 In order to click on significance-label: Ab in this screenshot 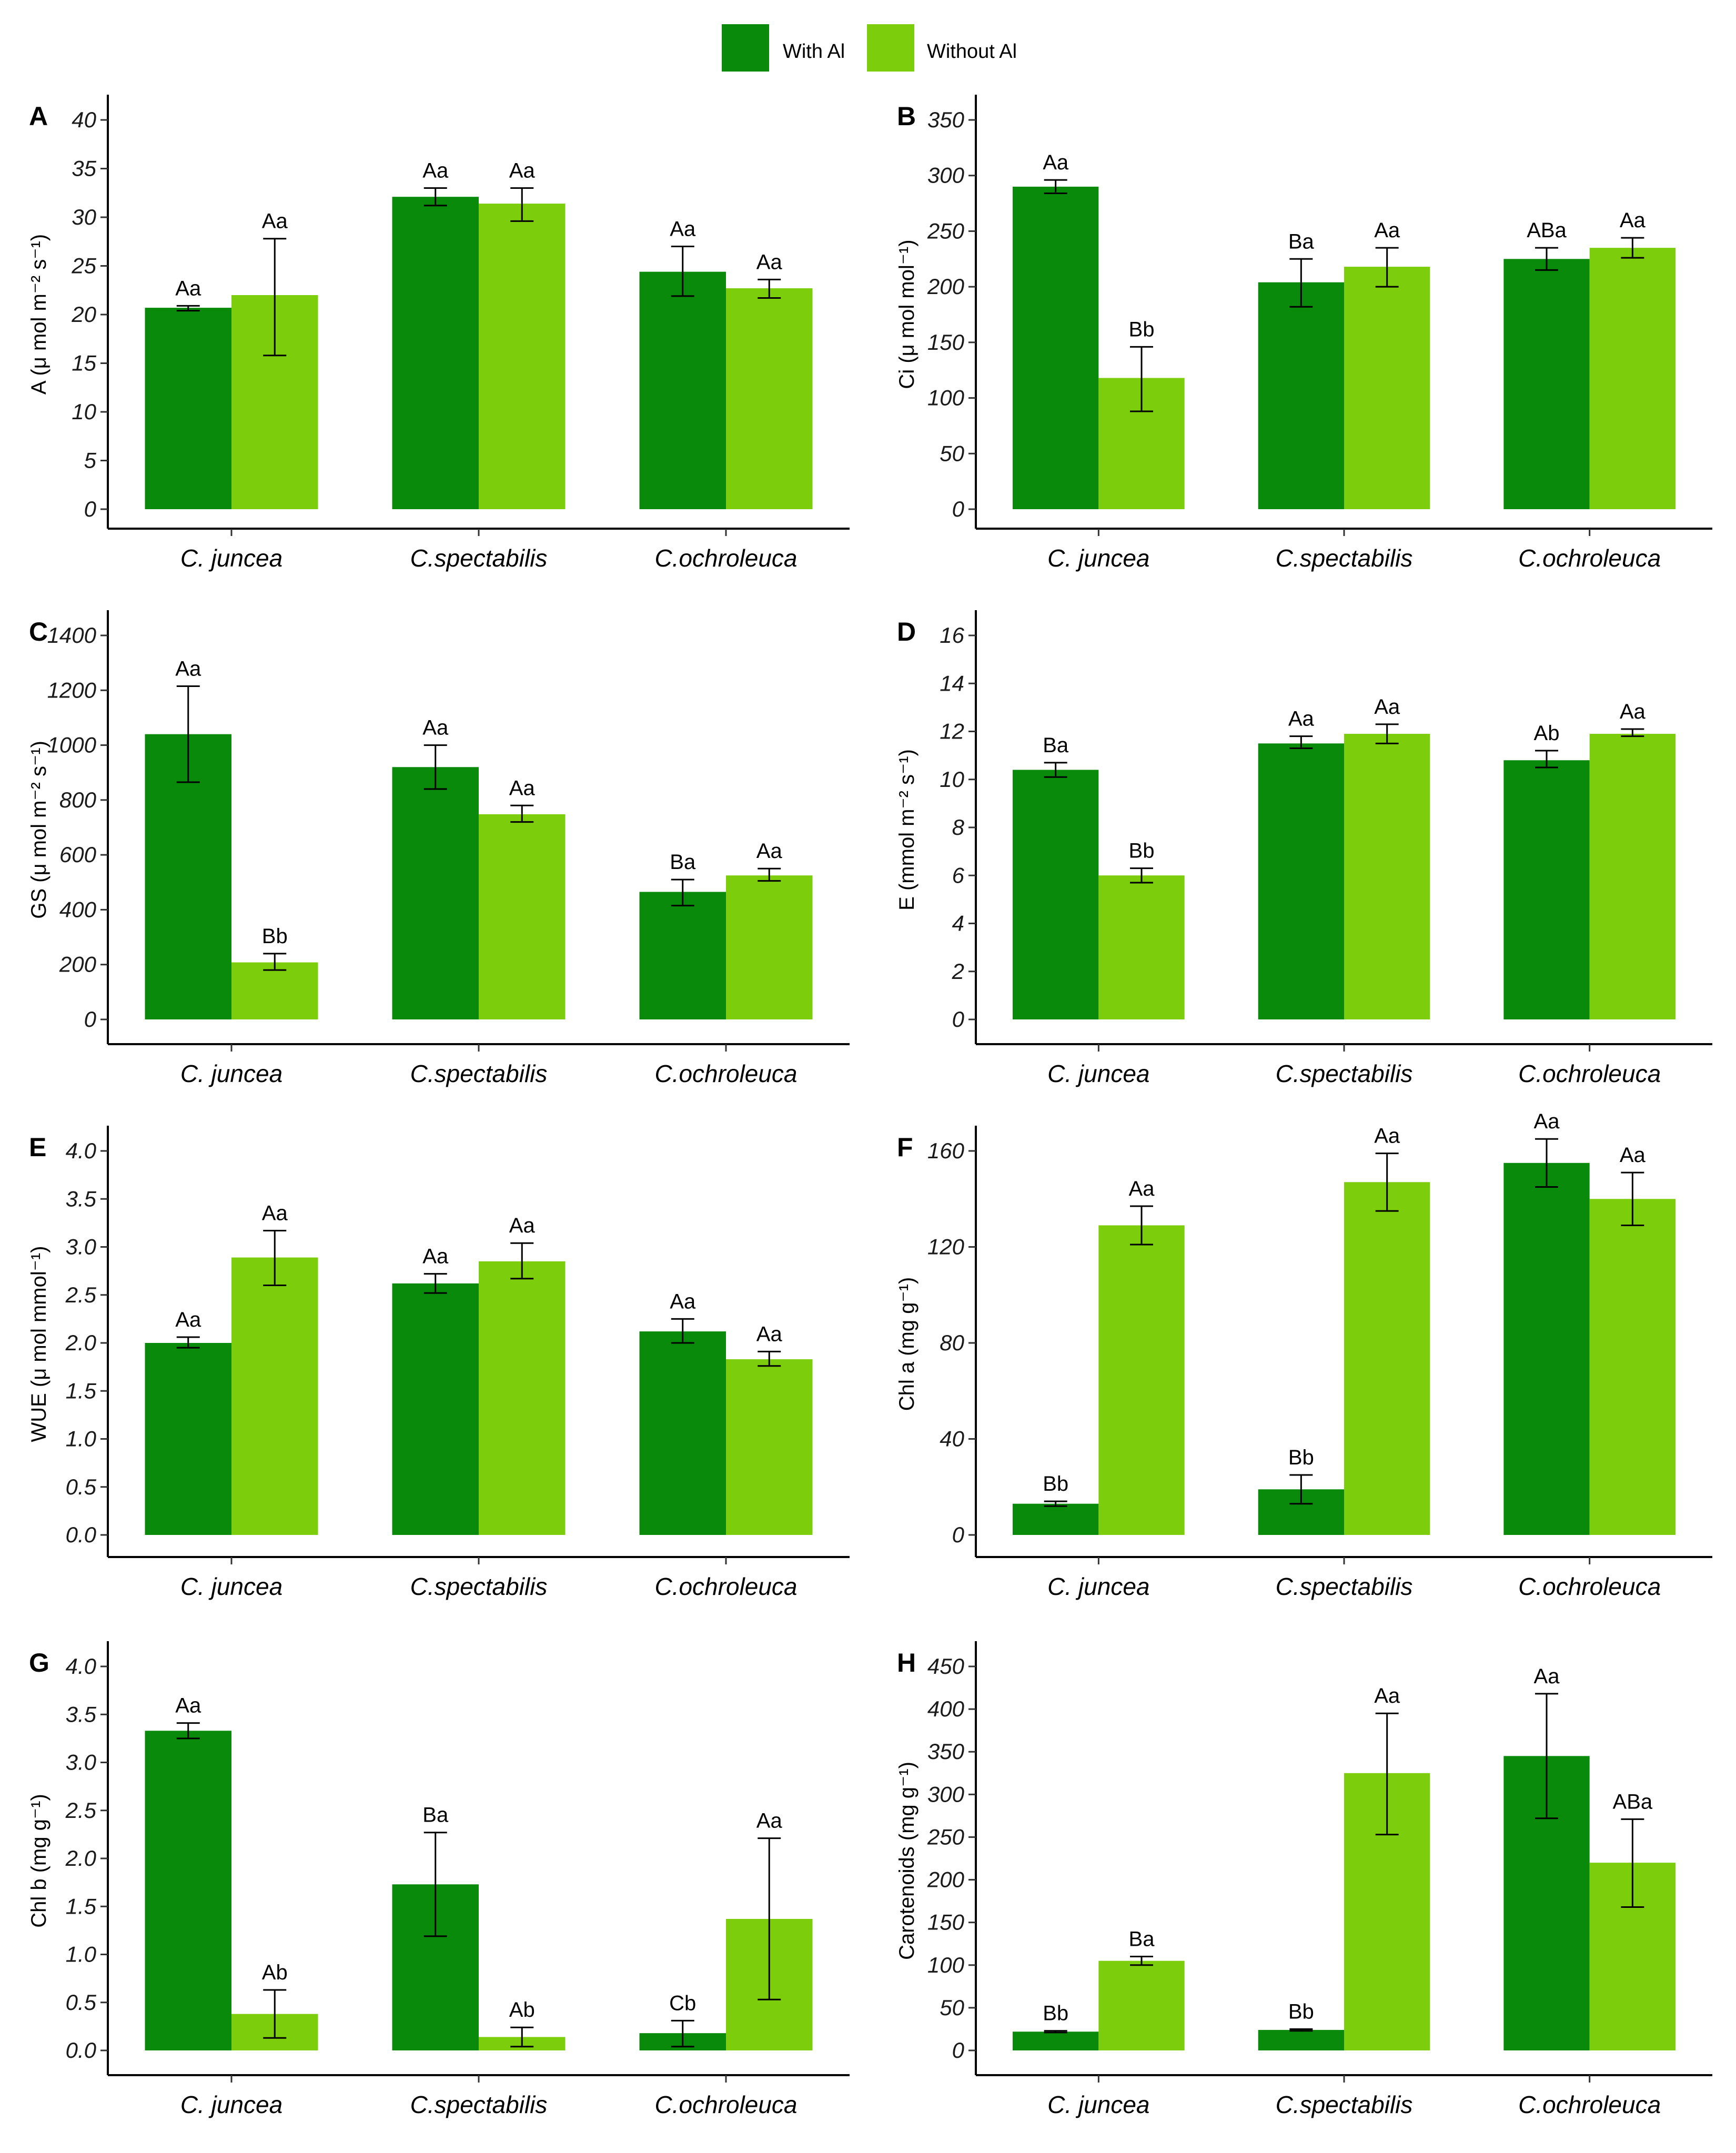, I will do `click(522, 2009)`.